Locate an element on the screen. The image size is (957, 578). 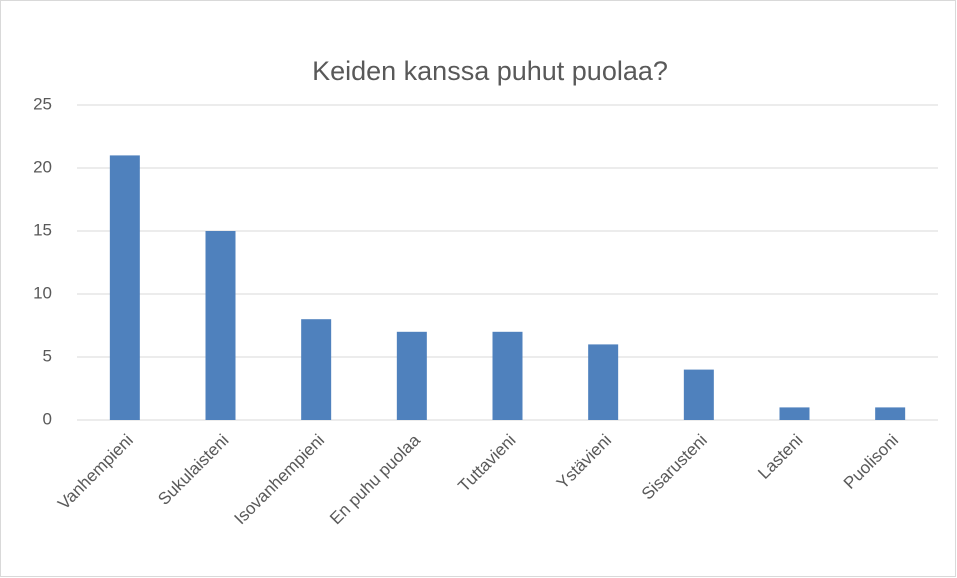
chart-title: Keiden kanssa puhut puolaa? is located at coordinates (490, 71).